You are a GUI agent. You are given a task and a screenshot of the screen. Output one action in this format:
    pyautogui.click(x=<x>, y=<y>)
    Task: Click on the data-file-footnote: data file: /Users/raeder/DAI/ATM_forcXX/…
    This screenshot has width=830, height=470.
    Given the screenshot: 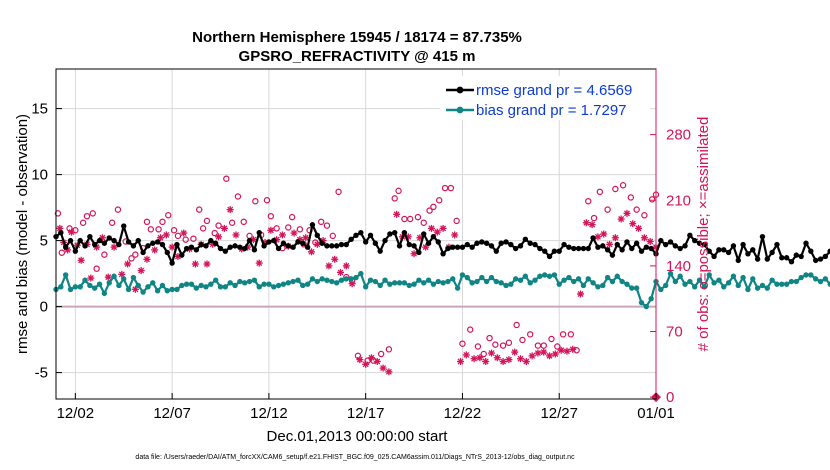 What is the action you would take?
    pyautogui.click(x=355, y=457)
    